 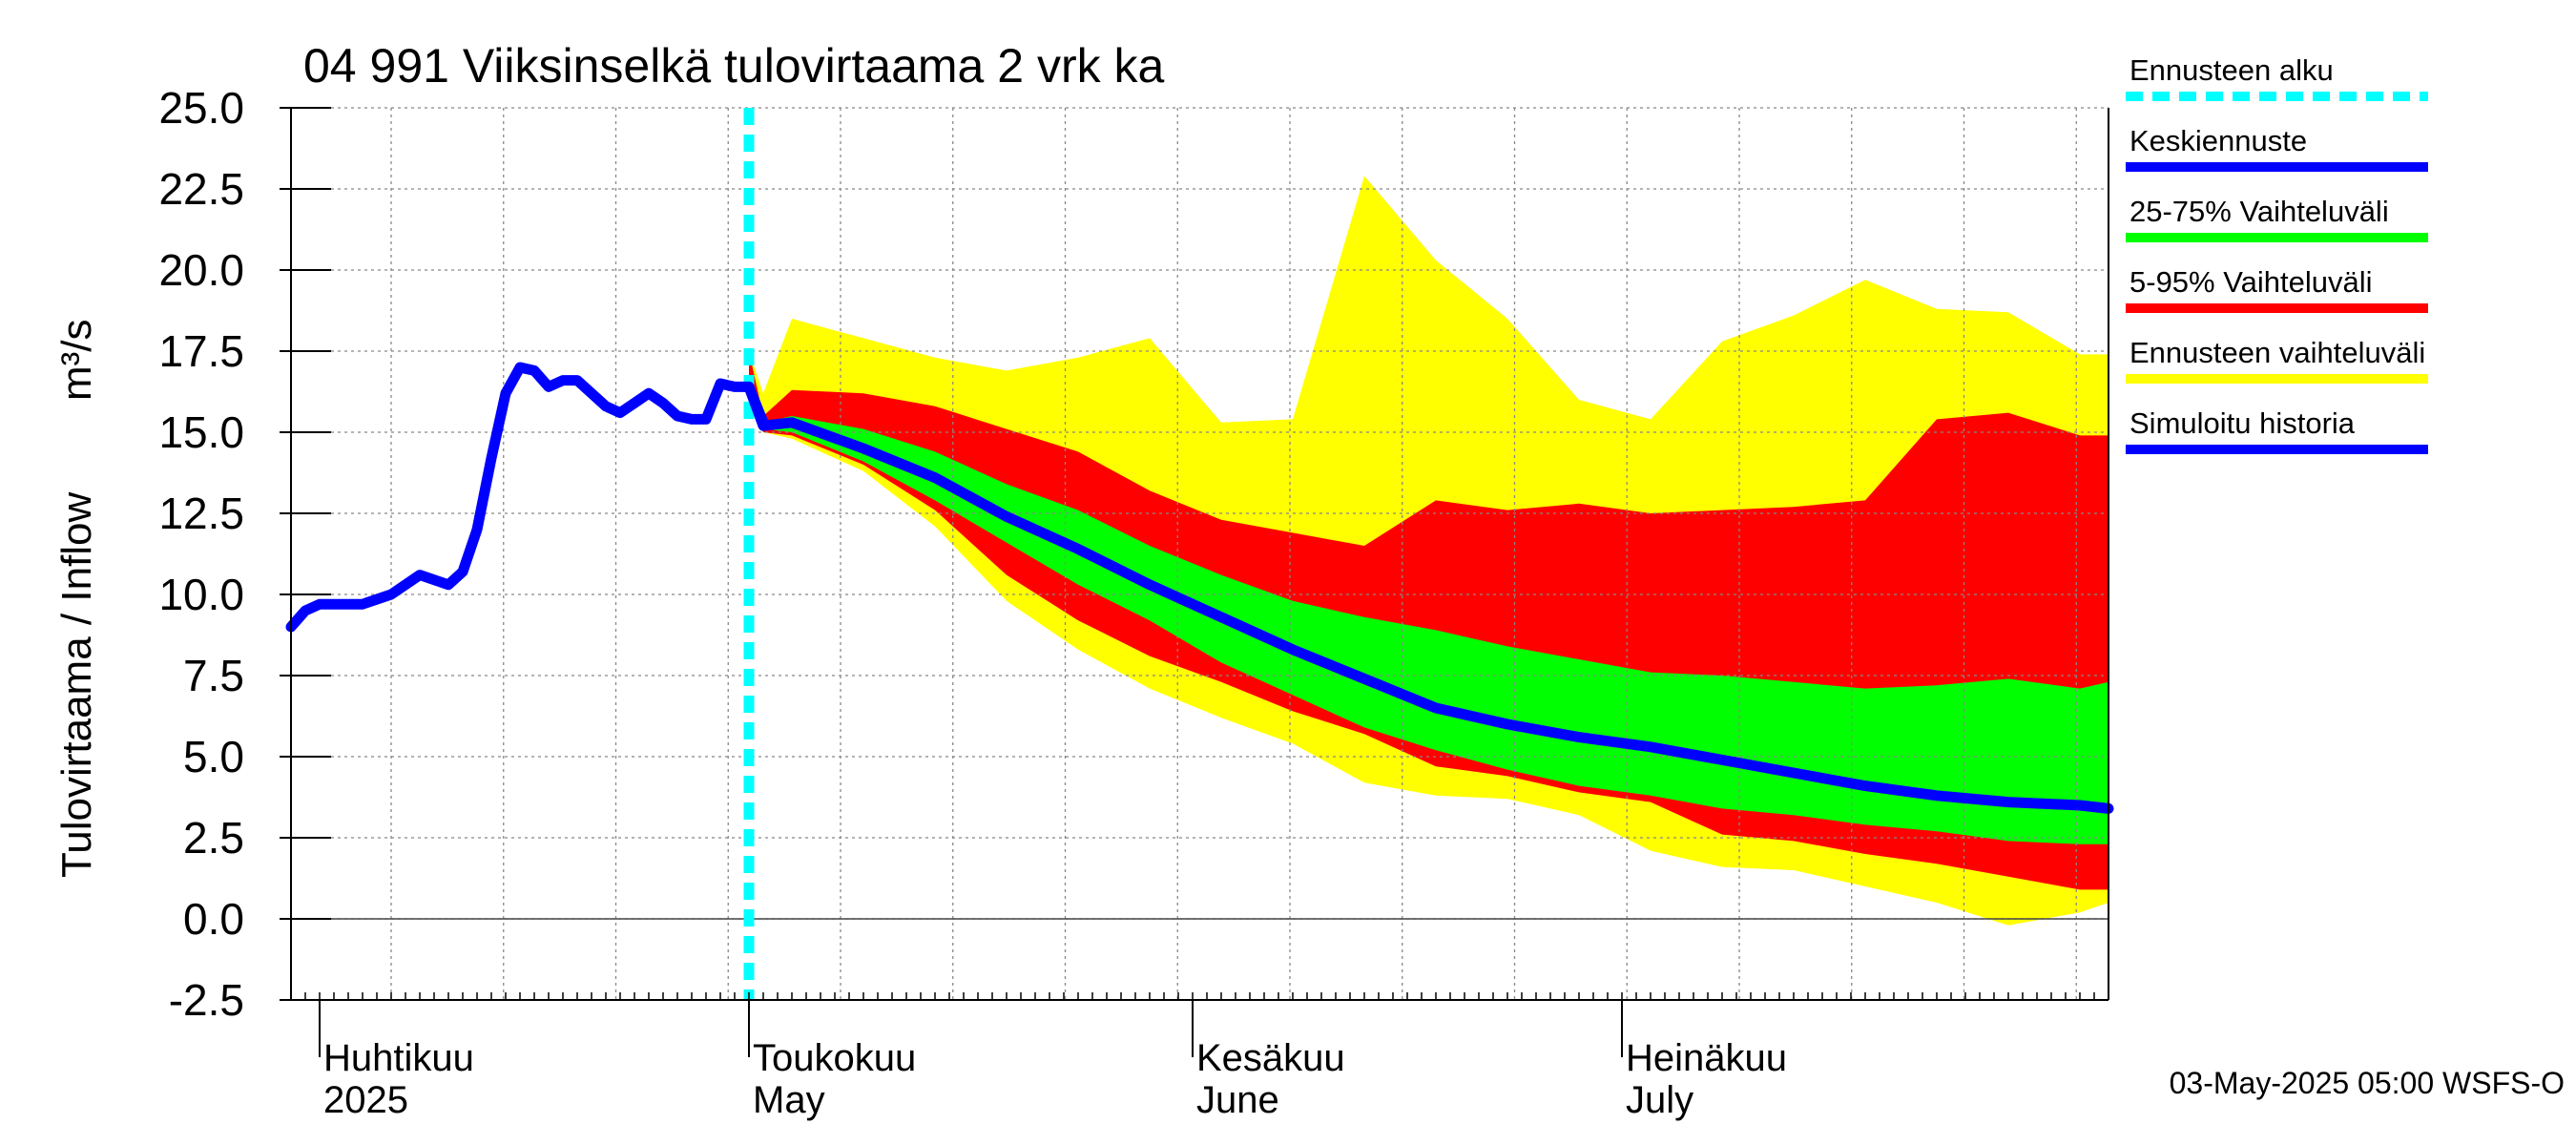 I want to click on month-sublabel: 2025, so click(x=365, y=1100).